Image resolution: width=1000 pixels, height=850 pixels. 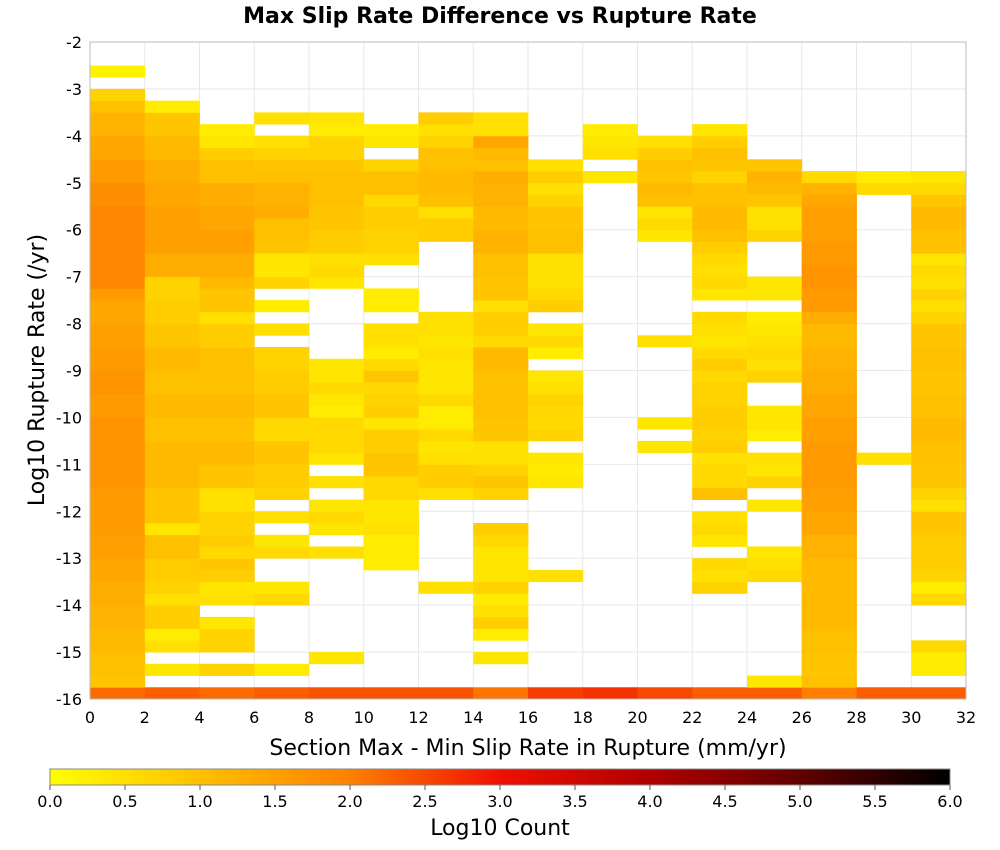 I want to click on colorbar-tick-label: 3.0, so click(x=499, y=801).